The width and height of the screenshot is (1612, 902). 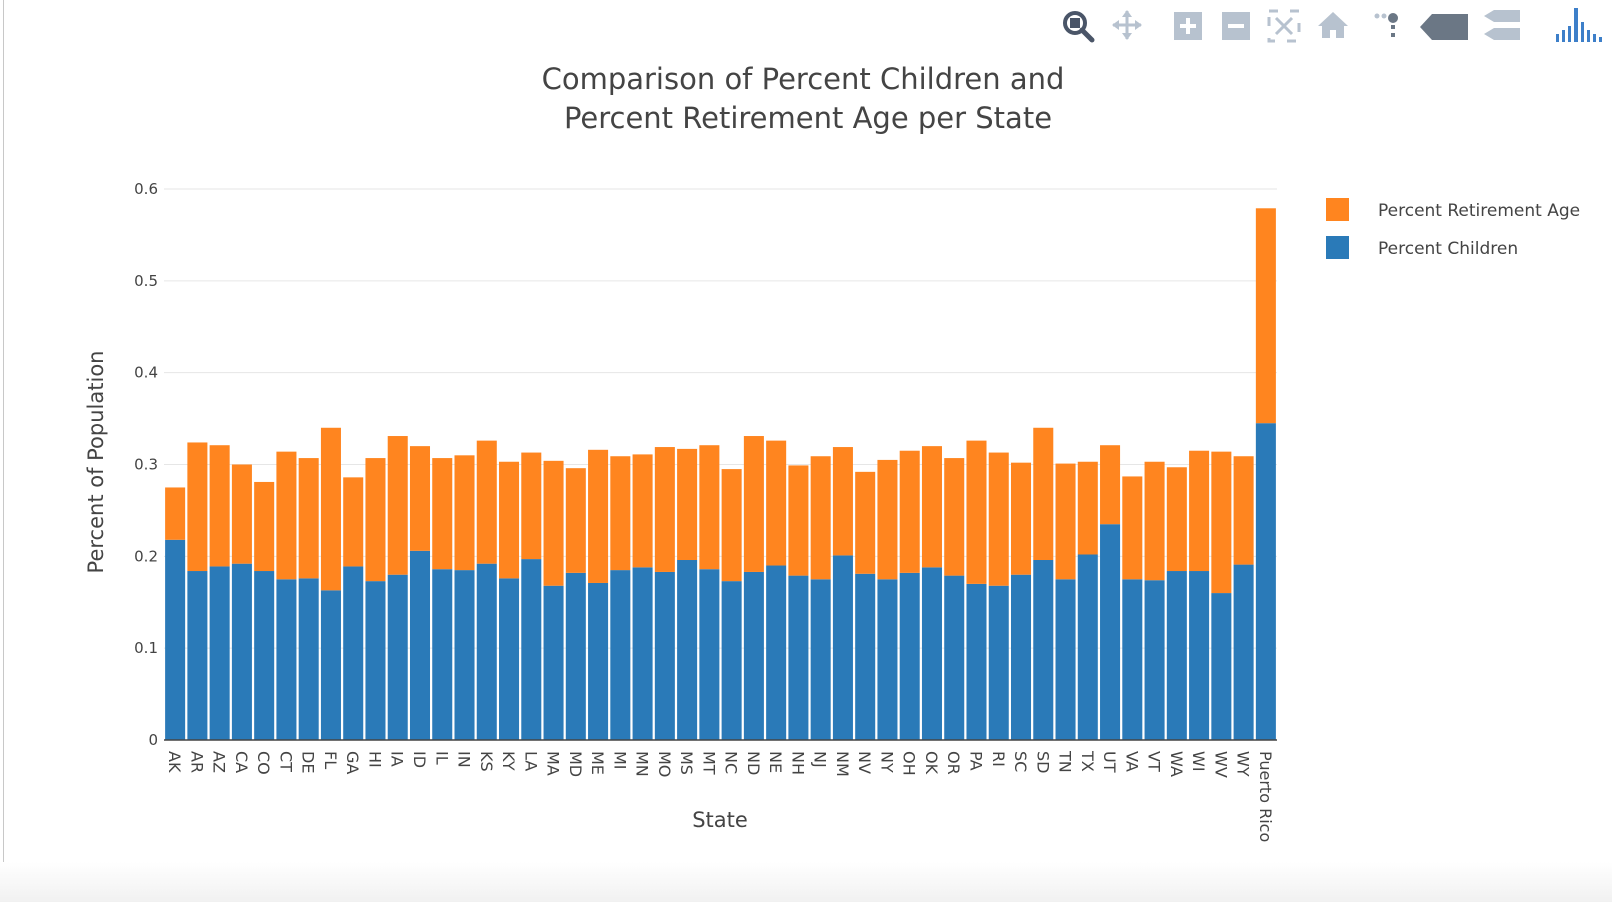 I want to click on bar-children-nd, so click(x=753, y=655).